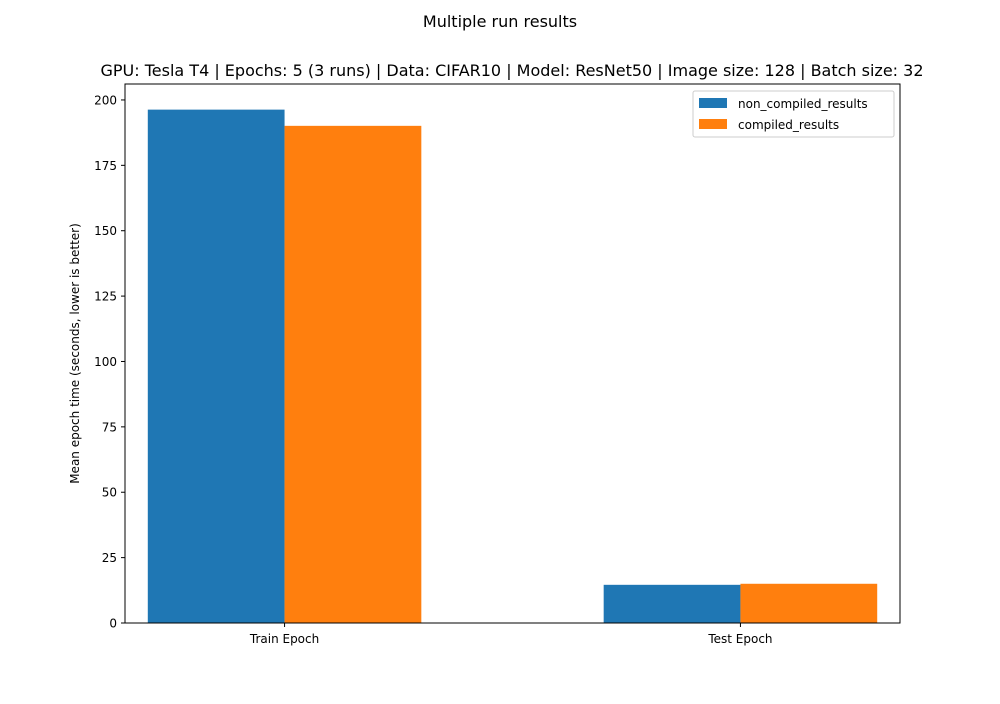  What do you see at coordinates (739, 639) in the screenshot?
I see `x-tick-label: Test Epoch` at bounding box center [739, 639].